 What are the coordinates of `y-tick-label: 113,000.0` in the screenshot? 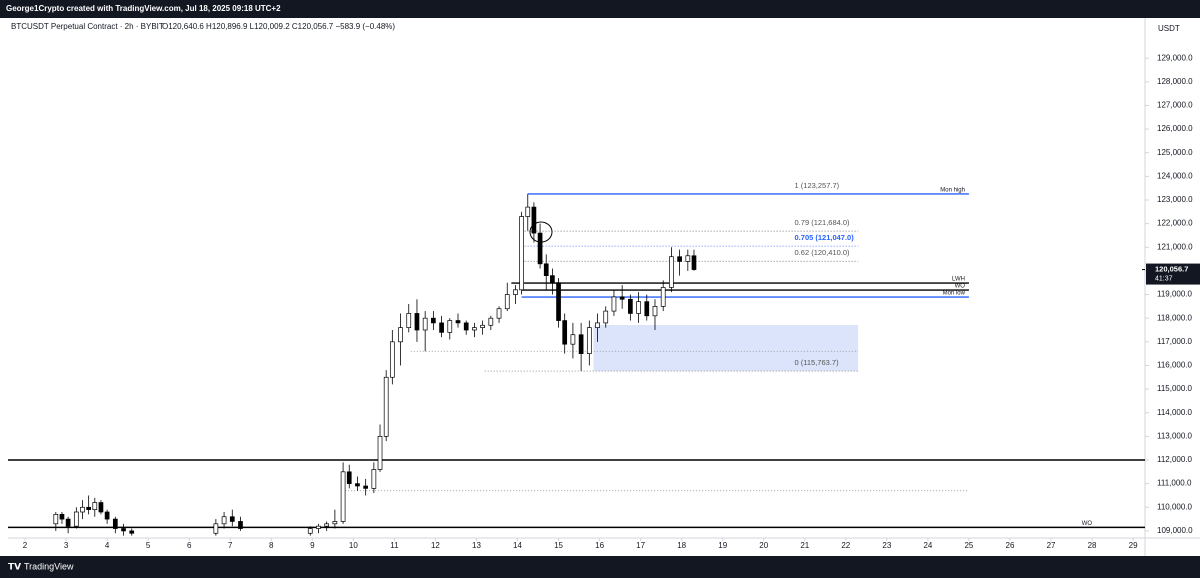 It's located at (1175, 435).